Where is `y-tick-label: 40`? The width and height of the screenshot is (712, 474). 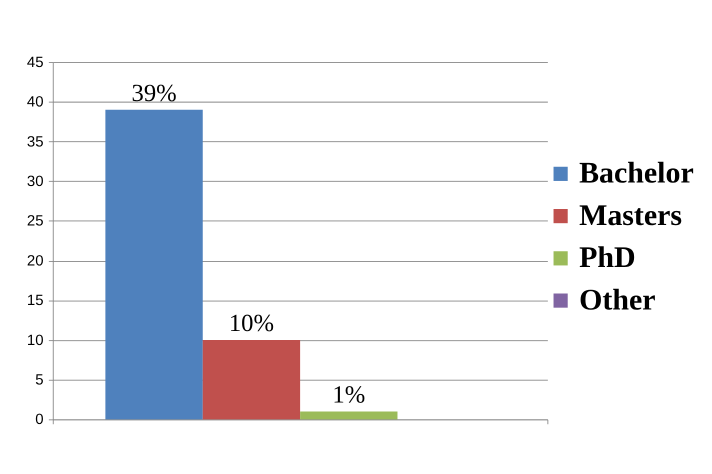
y-tick-label: 40 is located at coordinates (35, 102).